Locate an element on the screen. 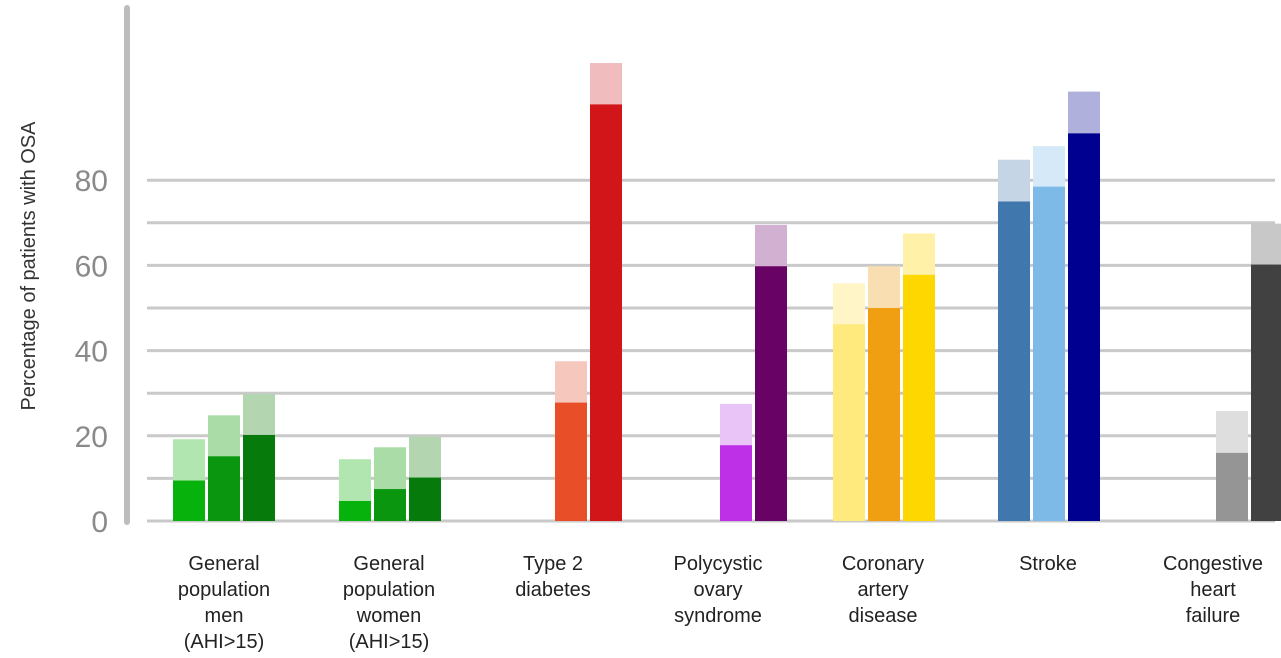 The height and width of the screenshot is (658, 1281). category-label: Stroke is located at coordinates (1048, 564).